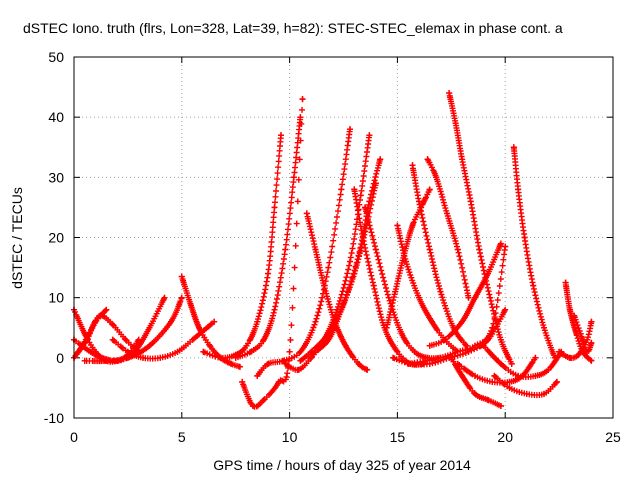 The image size is (640, 485). Describe the element at coordinates (56, 238) in the screenshot. I see `y-tick-label: 20` at that location.